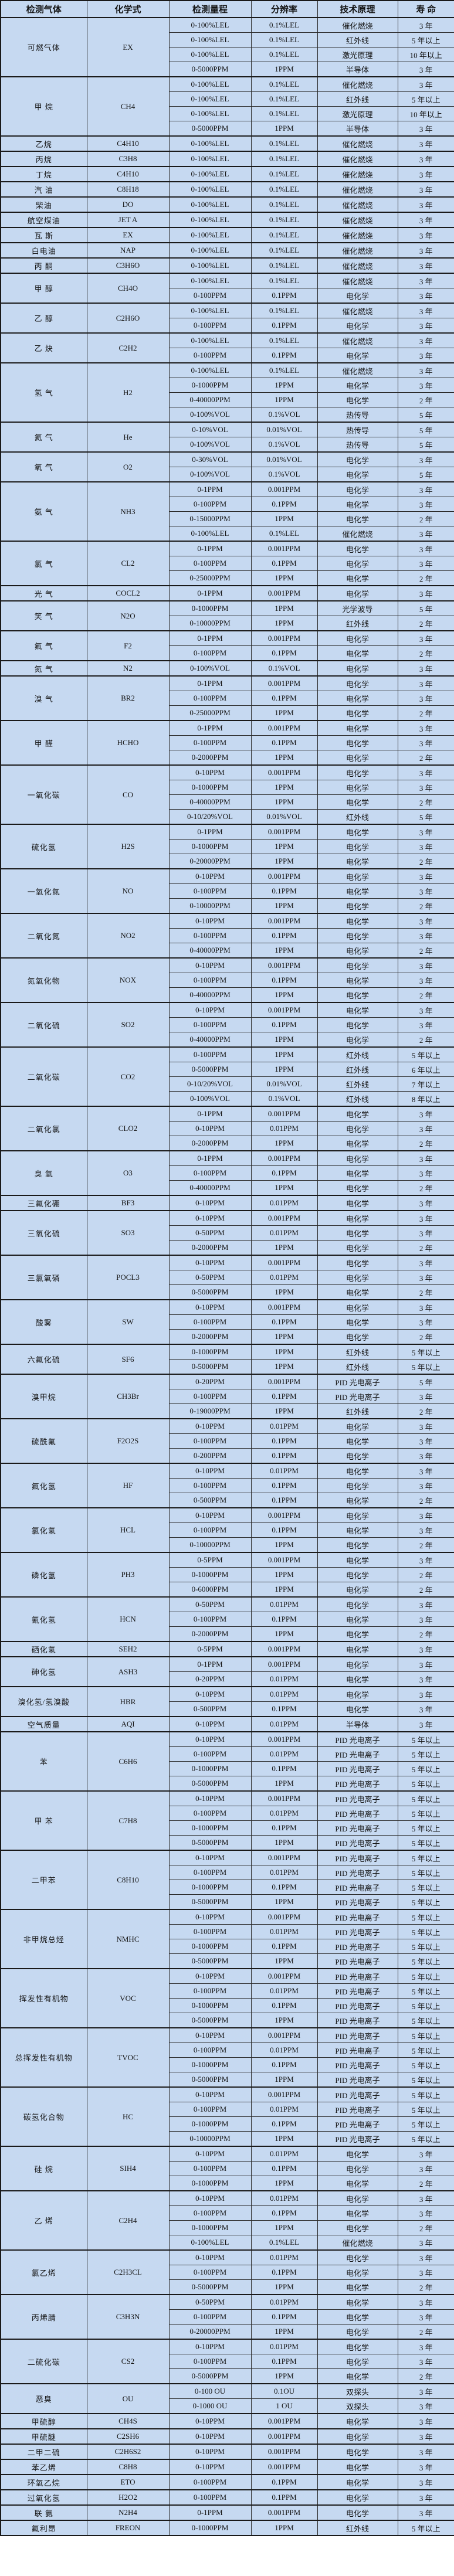  I want to click on range-cell: 0-100%LEL, so click(210, 25).